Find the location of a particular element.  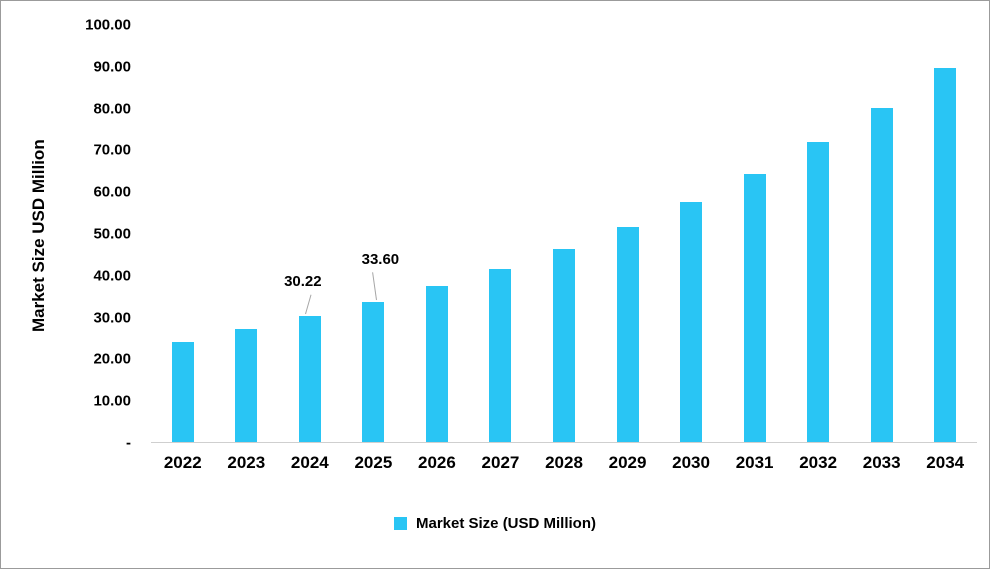

y-tick: 10.00 is located at coordinates (112, 401).